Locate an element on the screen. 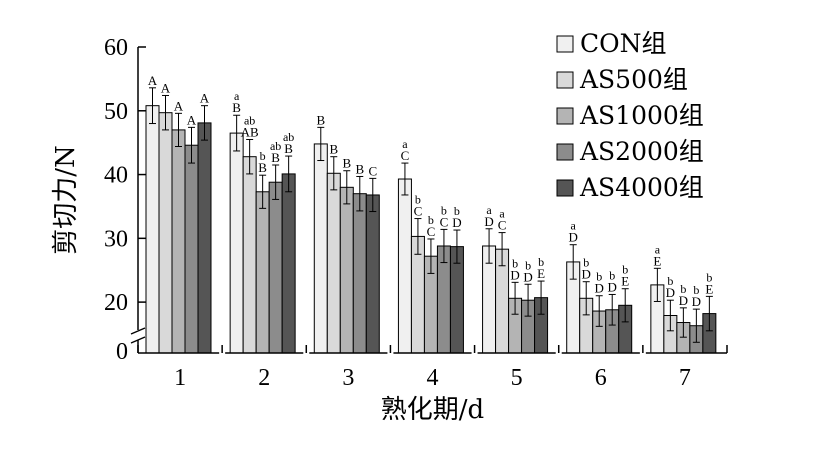 The width and height of the screenshot is (826, 466). legend-entry: AS2000组 is located at coordinates (641, 151).